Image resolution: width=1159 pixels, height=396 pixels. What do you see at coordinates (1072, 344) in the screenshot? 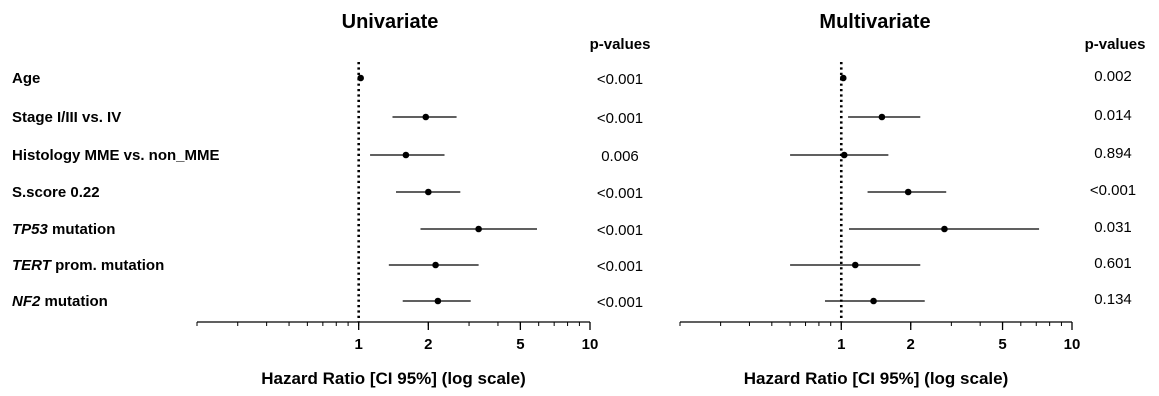
I see `x-tick-label-2: 10` at bounding box center [1072, 344].